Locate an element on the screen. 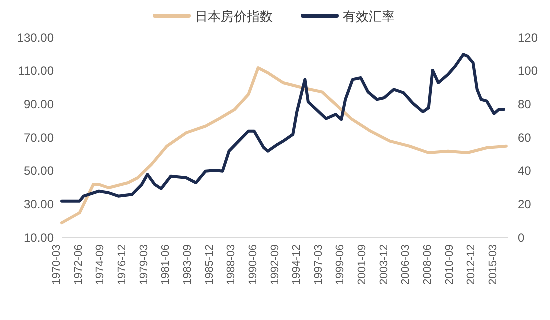 The width and height of the screenshot is (550, 320). x-tick-label: 1983-09 is located at coordinates (188, 264).